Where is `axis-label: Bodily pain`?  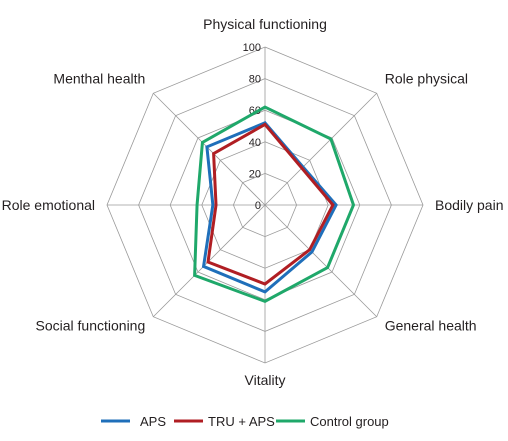 axis-label: Bodily pain is located at coordinates (469, 205).